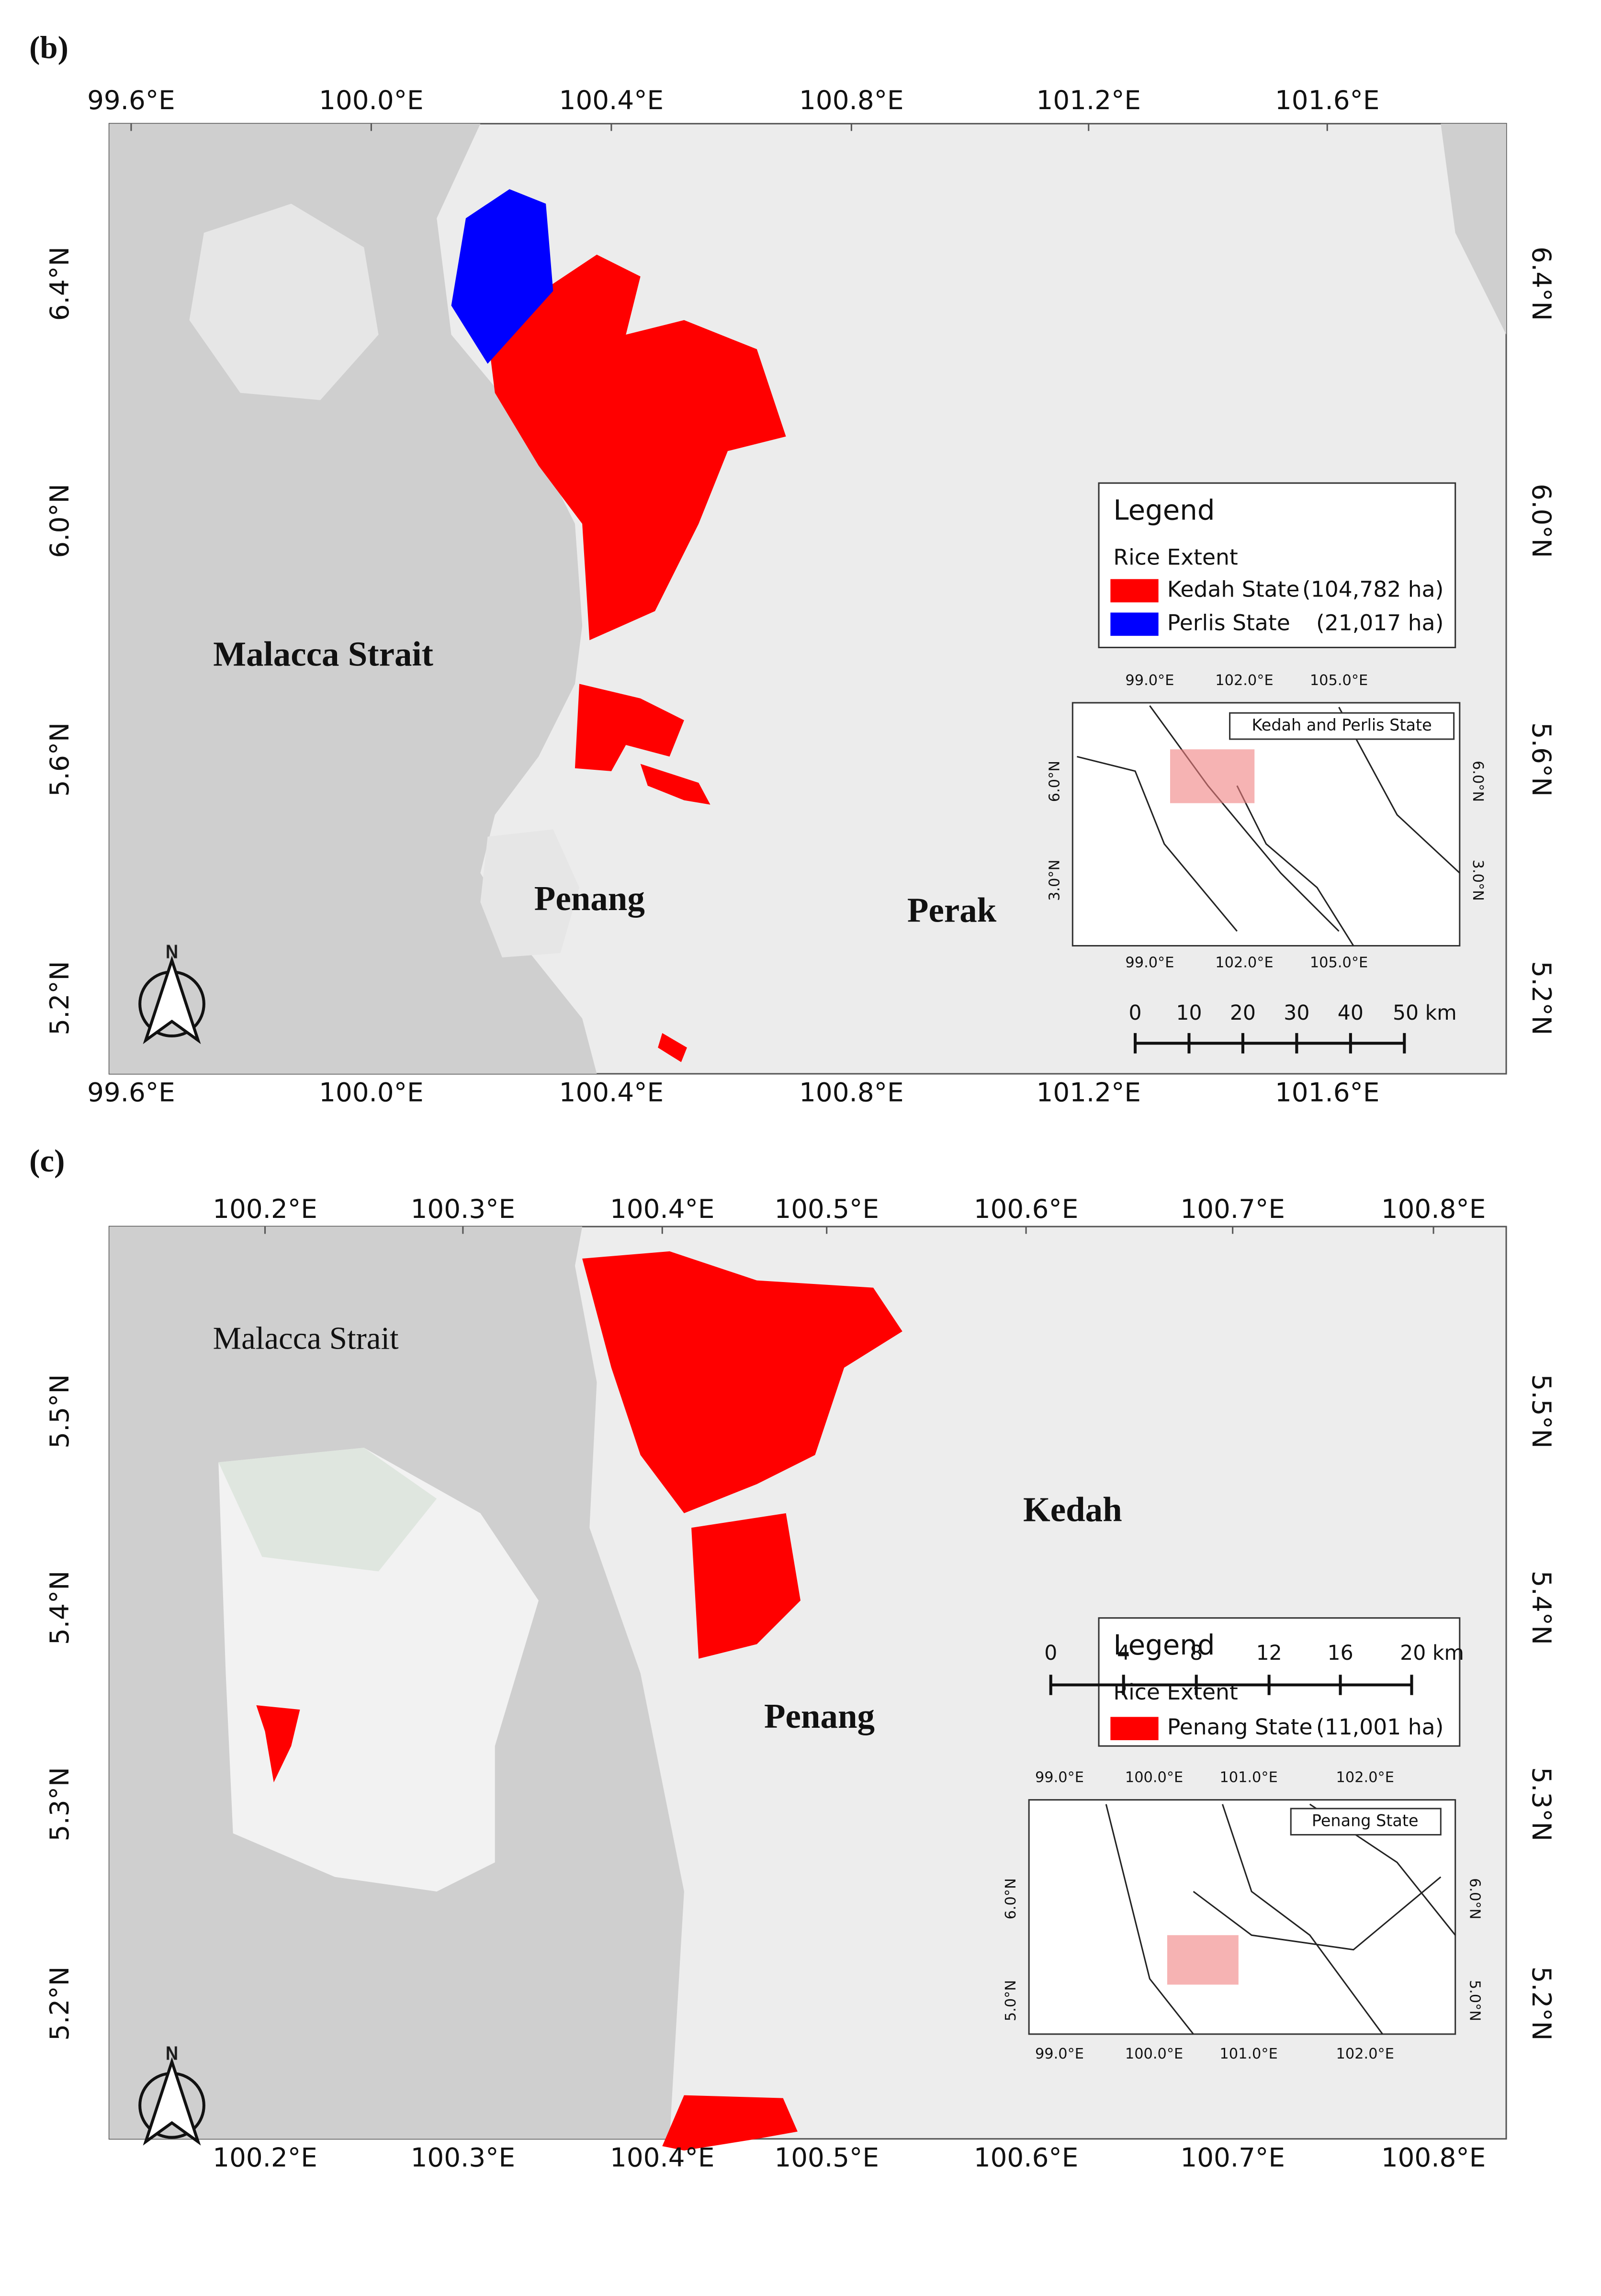 This screenshot has height=2296, width=1601. What do you see at coordinates (589, 898) in the screenshot?
I see `place-label: Penang` at bounding box center [589, 898].